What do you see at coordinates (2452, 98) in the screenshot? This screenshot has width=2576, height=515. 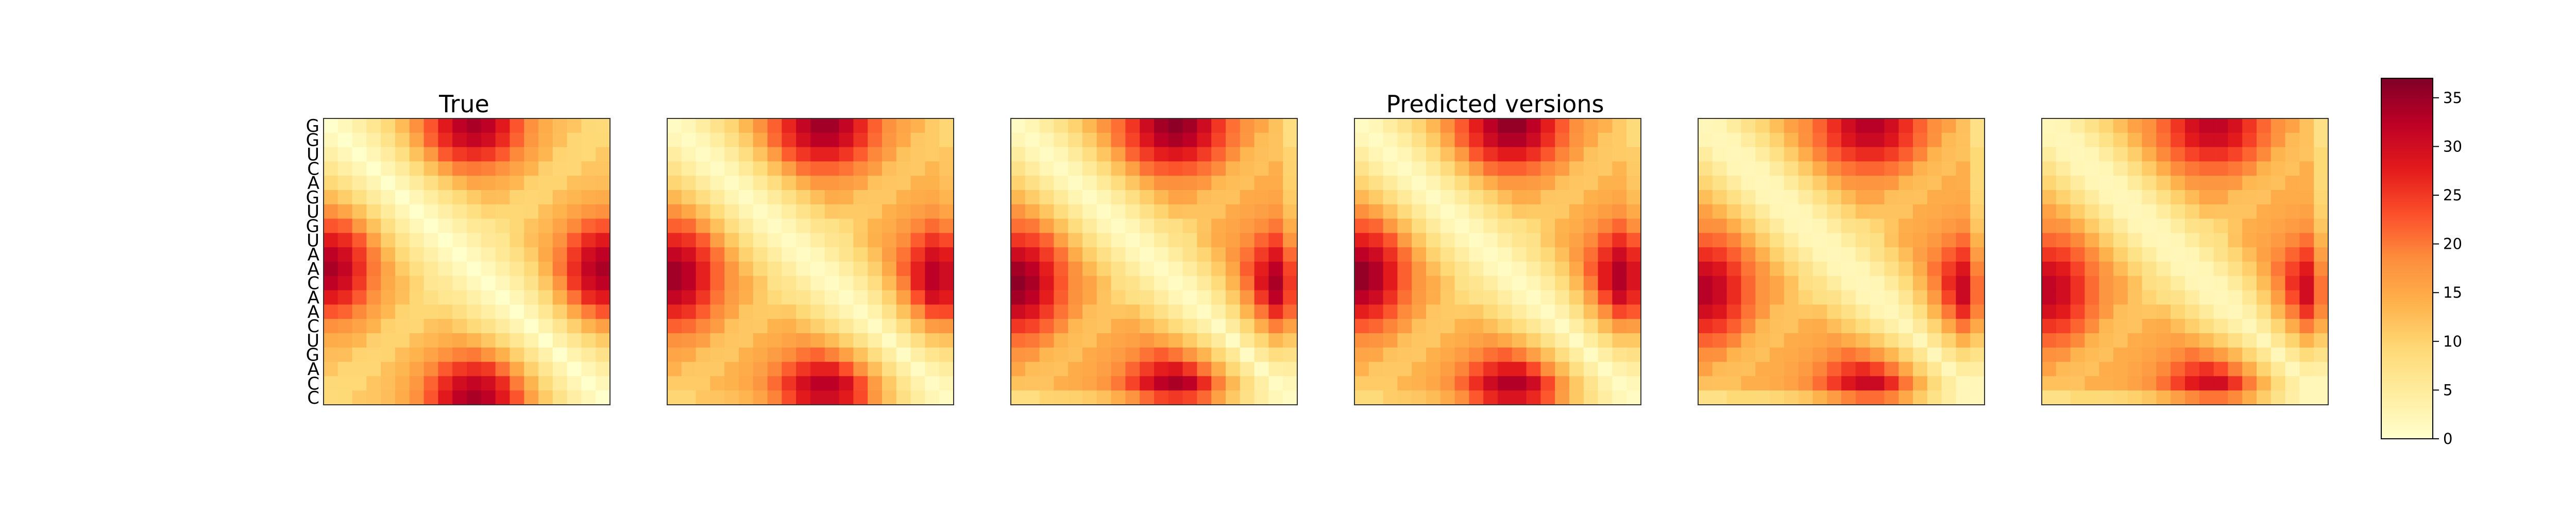 I see `colorbar-tick-label: 35` at bounding box center [2452, 98].